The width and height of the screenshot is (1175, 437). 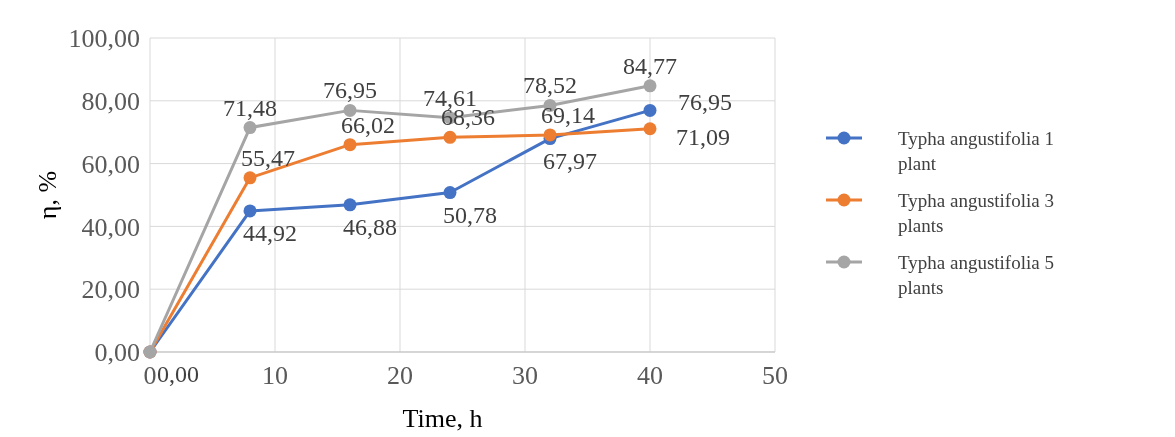 I want to click on legend-label: Typha angustifolia 3 plants, so click(x=976, y=212).